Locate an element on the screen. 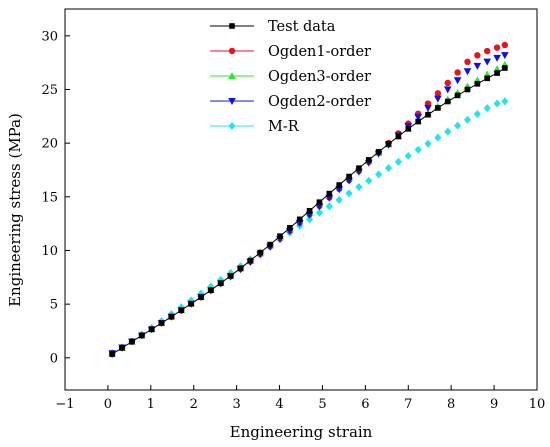 The width and height of the screenshot is (550, 447). x-tick-label: 1 is located at coordinates (151, 404).